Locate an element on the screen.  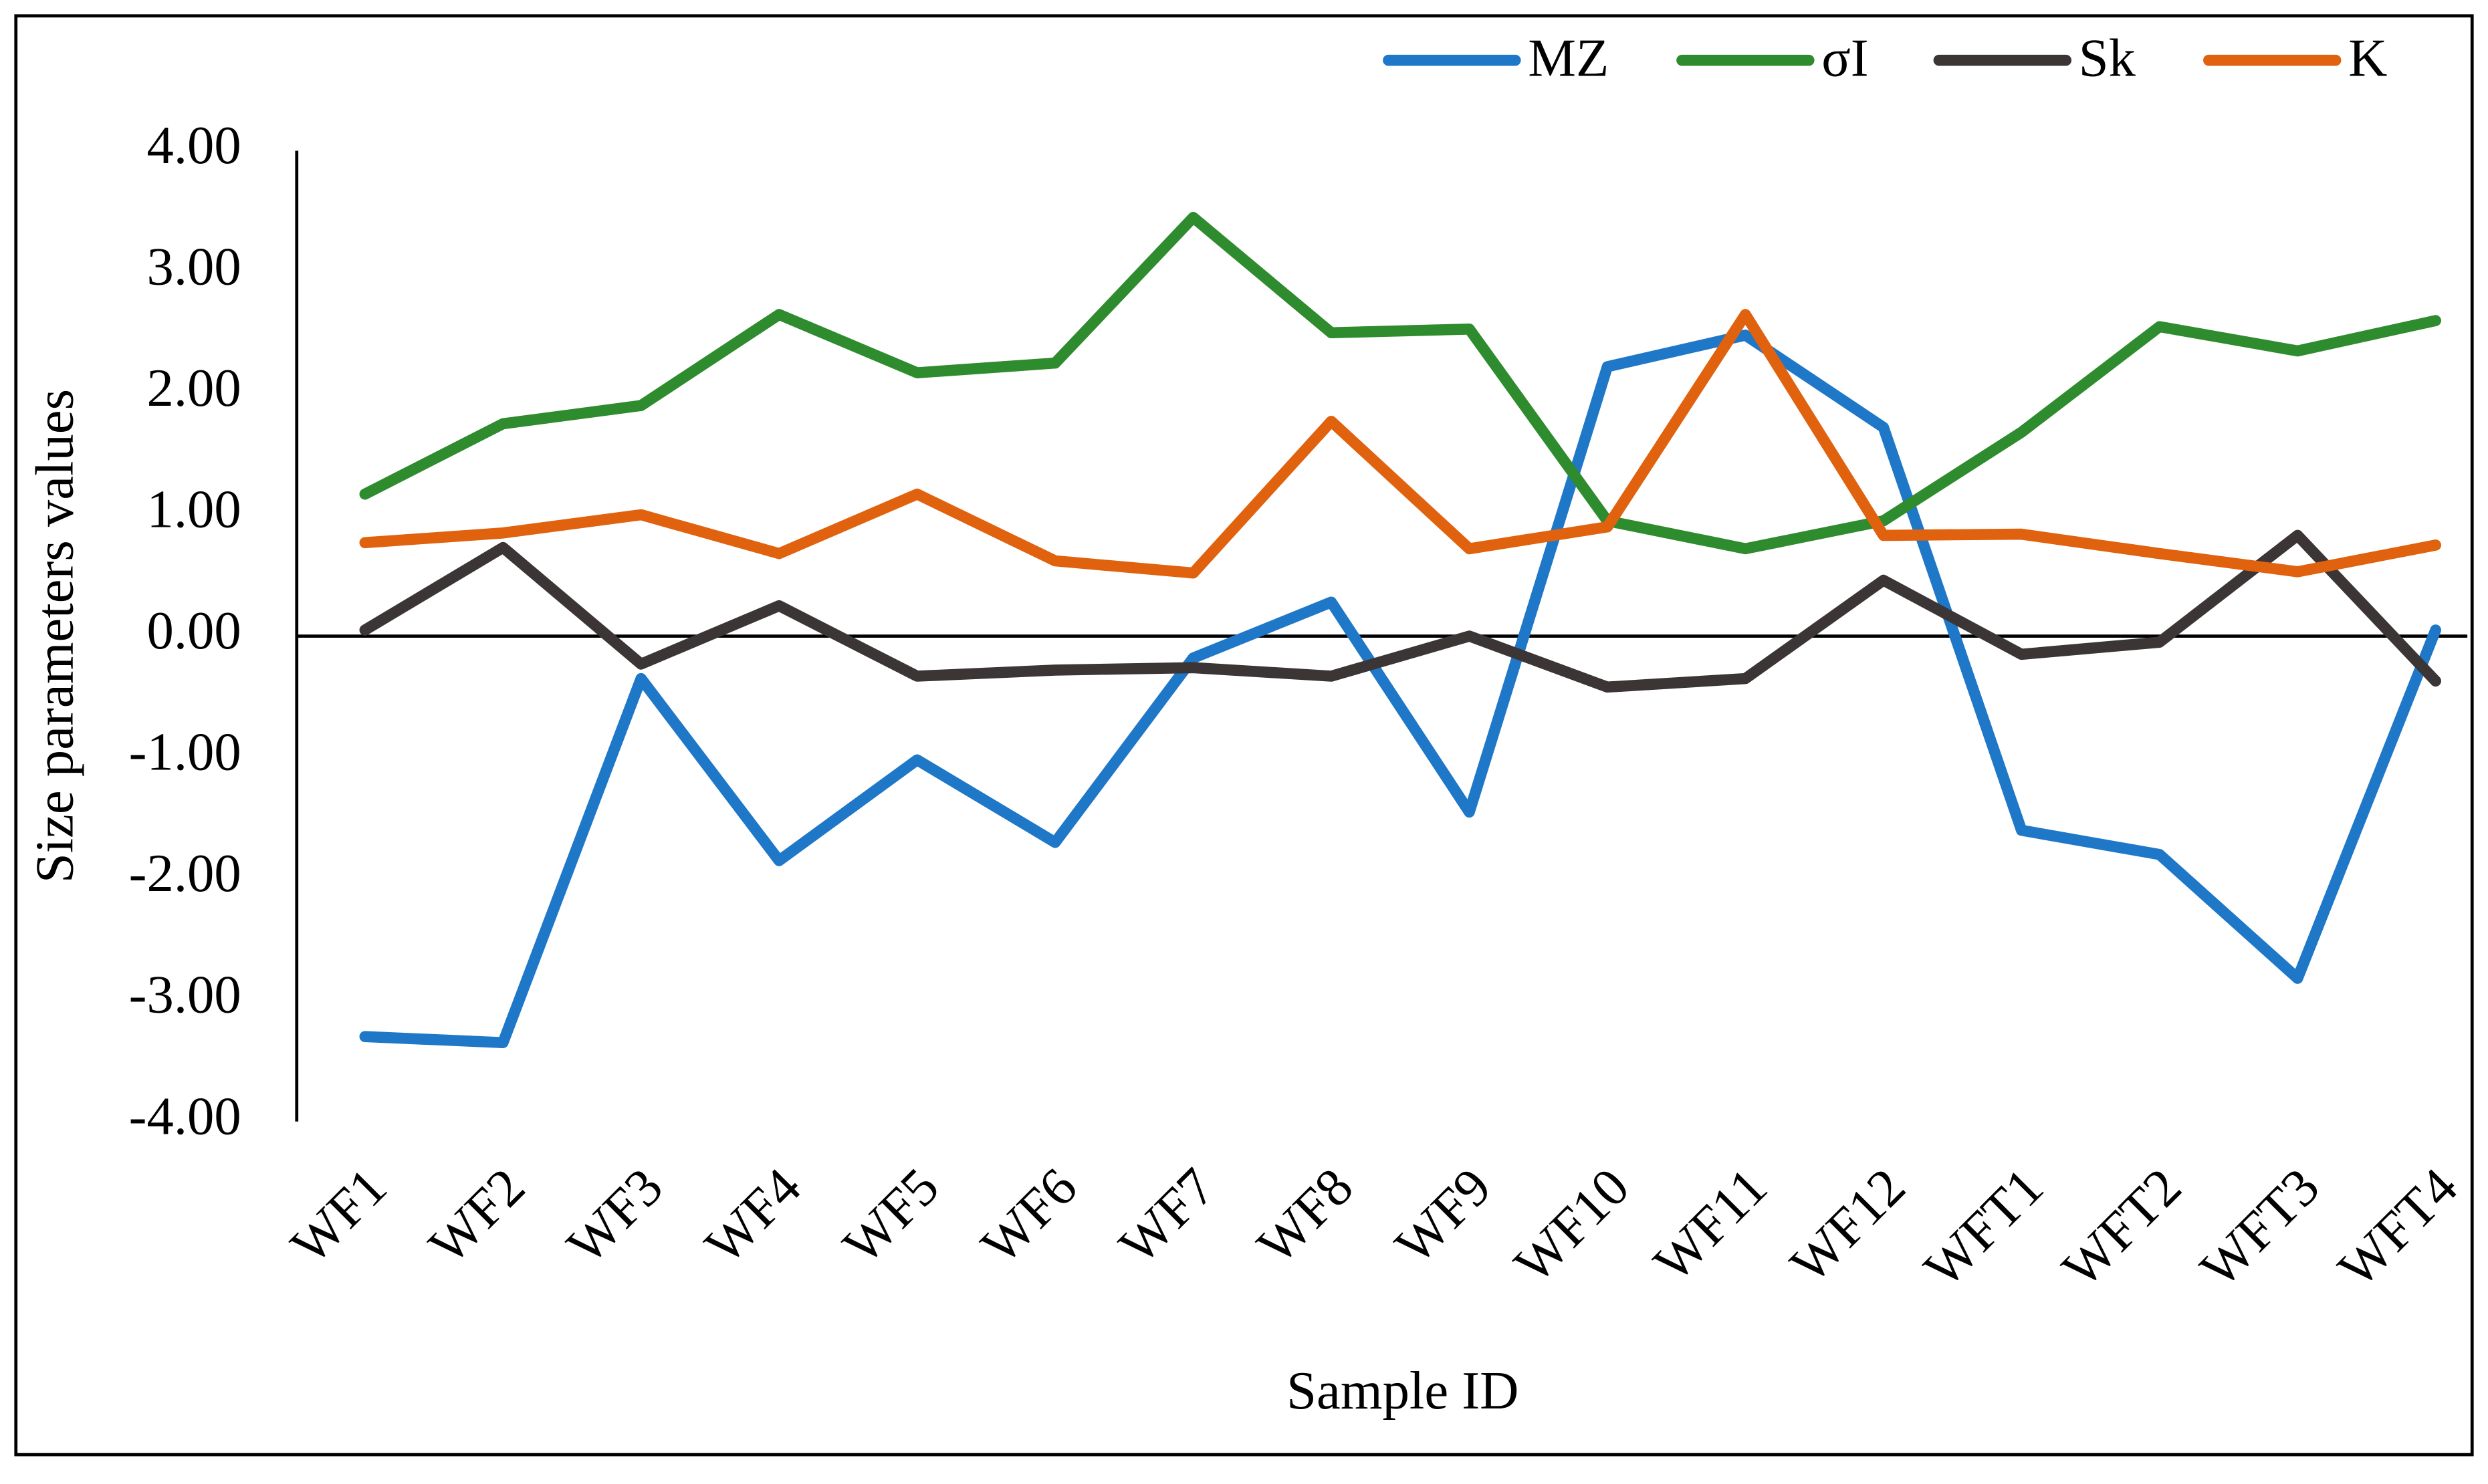
y-tick-label: -3.00 is located at coordinates (185, 995).